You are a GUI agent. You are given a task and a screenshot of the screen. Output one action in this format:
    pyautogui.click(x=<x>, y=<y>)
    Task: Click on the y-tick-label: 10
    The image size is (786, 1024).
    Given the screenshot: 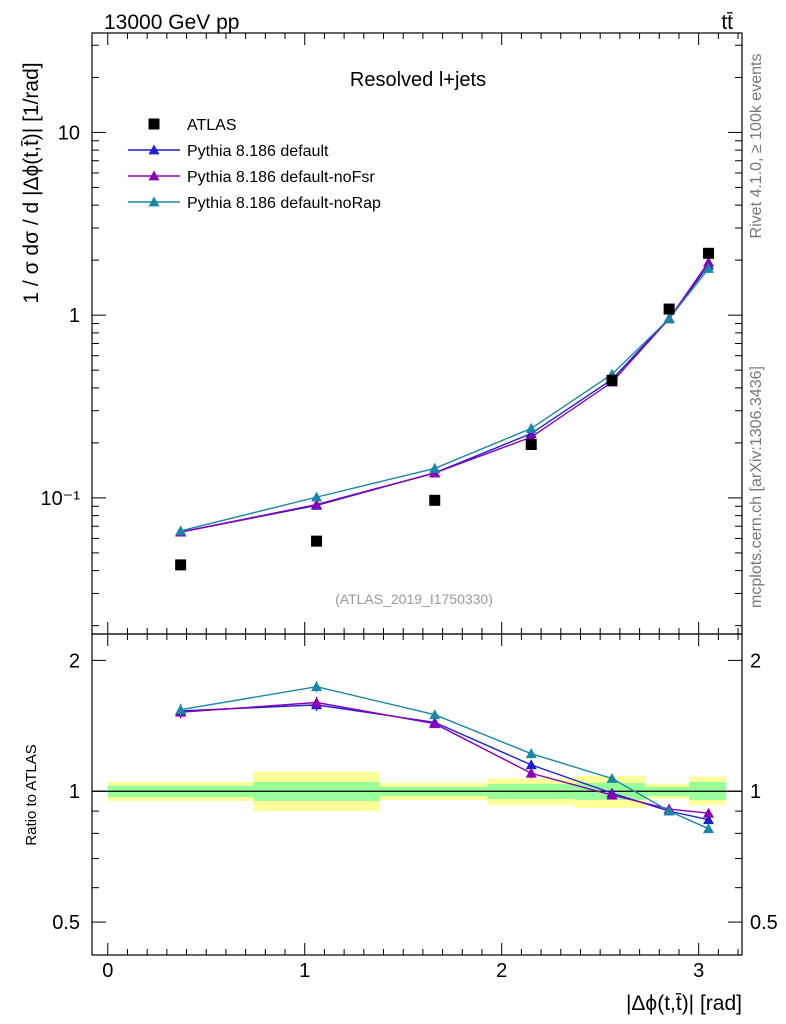 What is the action you would take?
    pyautogui.click(x=69, y=133)
    